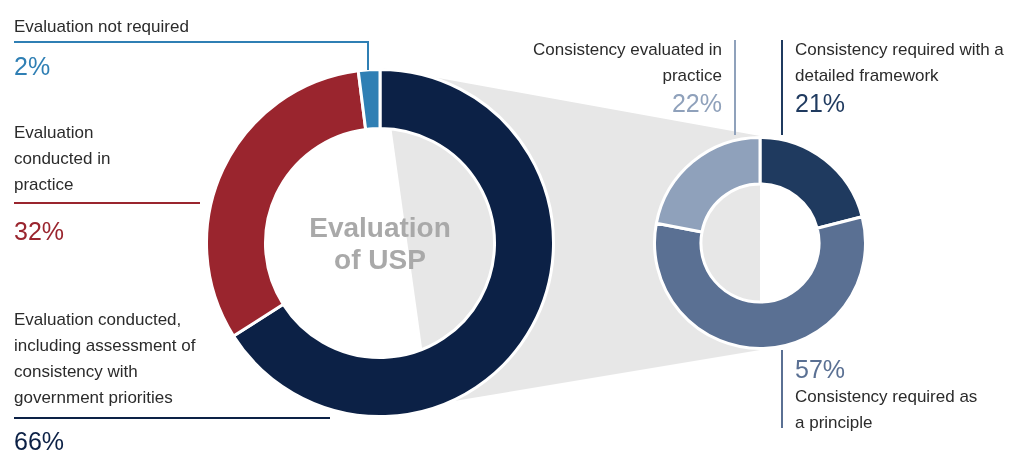 The height and width of the screenshot is (455, 1030). Describe the element at coordinates (380, 243) in the screenshot. I see `text: Evaluation of USP` at that location.